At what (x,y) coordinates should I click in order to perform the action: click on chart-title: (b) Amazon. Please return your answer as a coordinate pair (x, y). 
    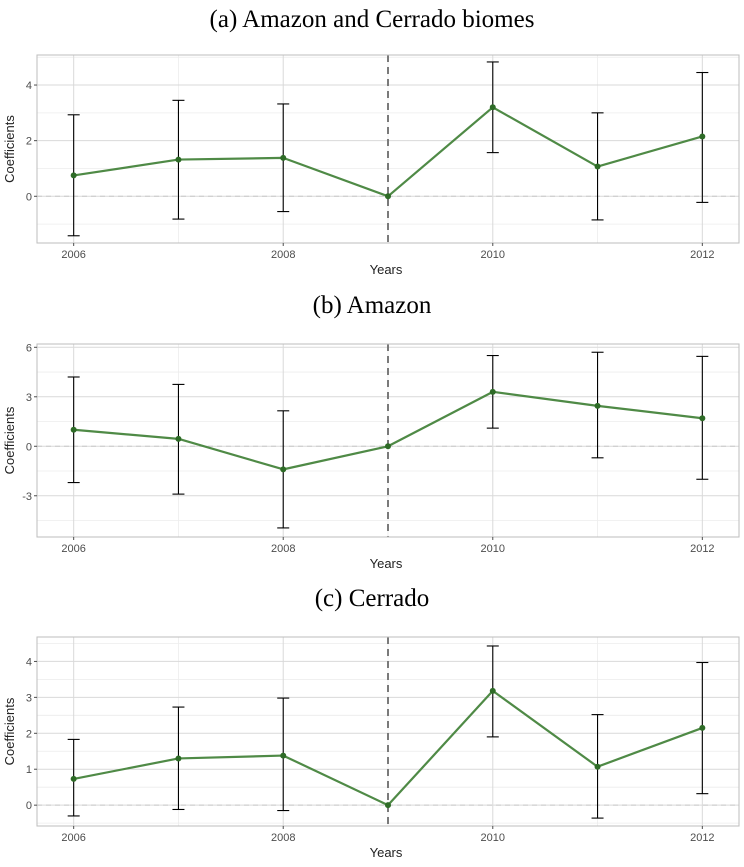
    Looking at the image, I should click on (372, 305).